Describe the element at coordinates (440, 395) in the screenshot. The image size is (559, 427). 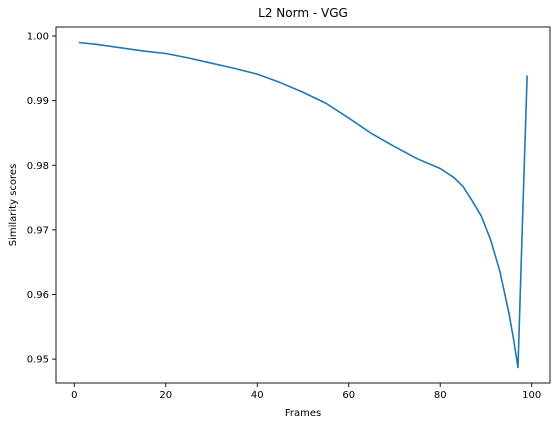
I see `x-tick-label: 80` at that location.